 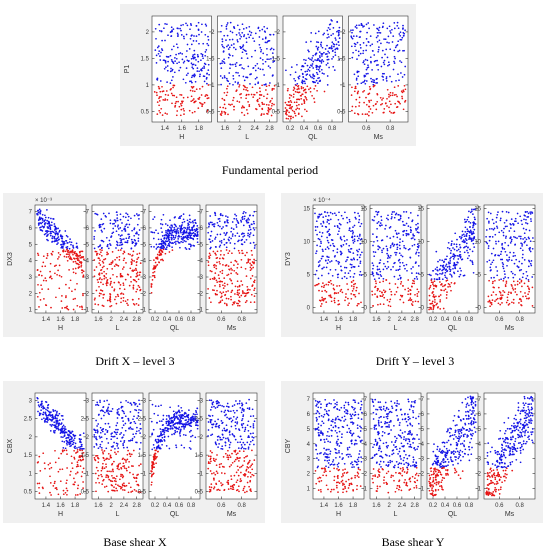 What do you see at coordinates (402, 320) in the screenshot?
I see `x-tick-label: 2.4` at bounding box center [402, 320].